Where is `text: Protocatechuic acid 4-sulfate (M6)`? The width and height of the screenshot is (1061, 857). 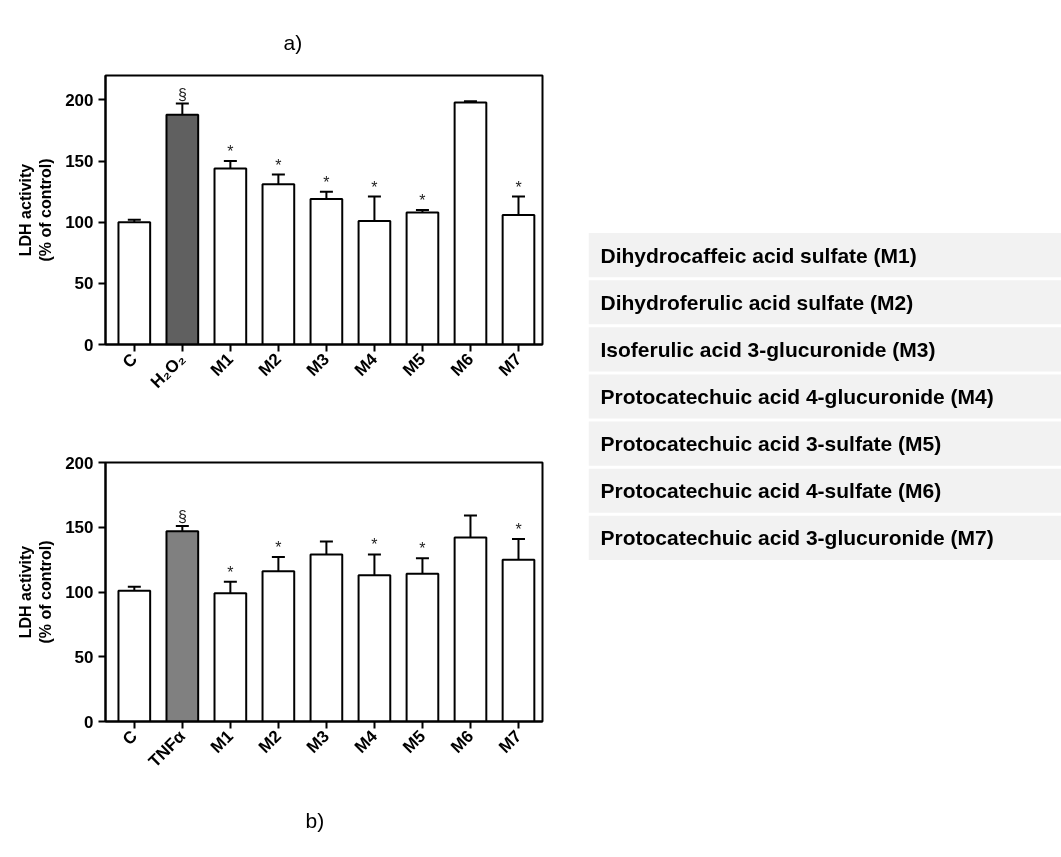 text: Protocatechuic acid 4-sulfate (M6) is located at coordinates (771, 491).